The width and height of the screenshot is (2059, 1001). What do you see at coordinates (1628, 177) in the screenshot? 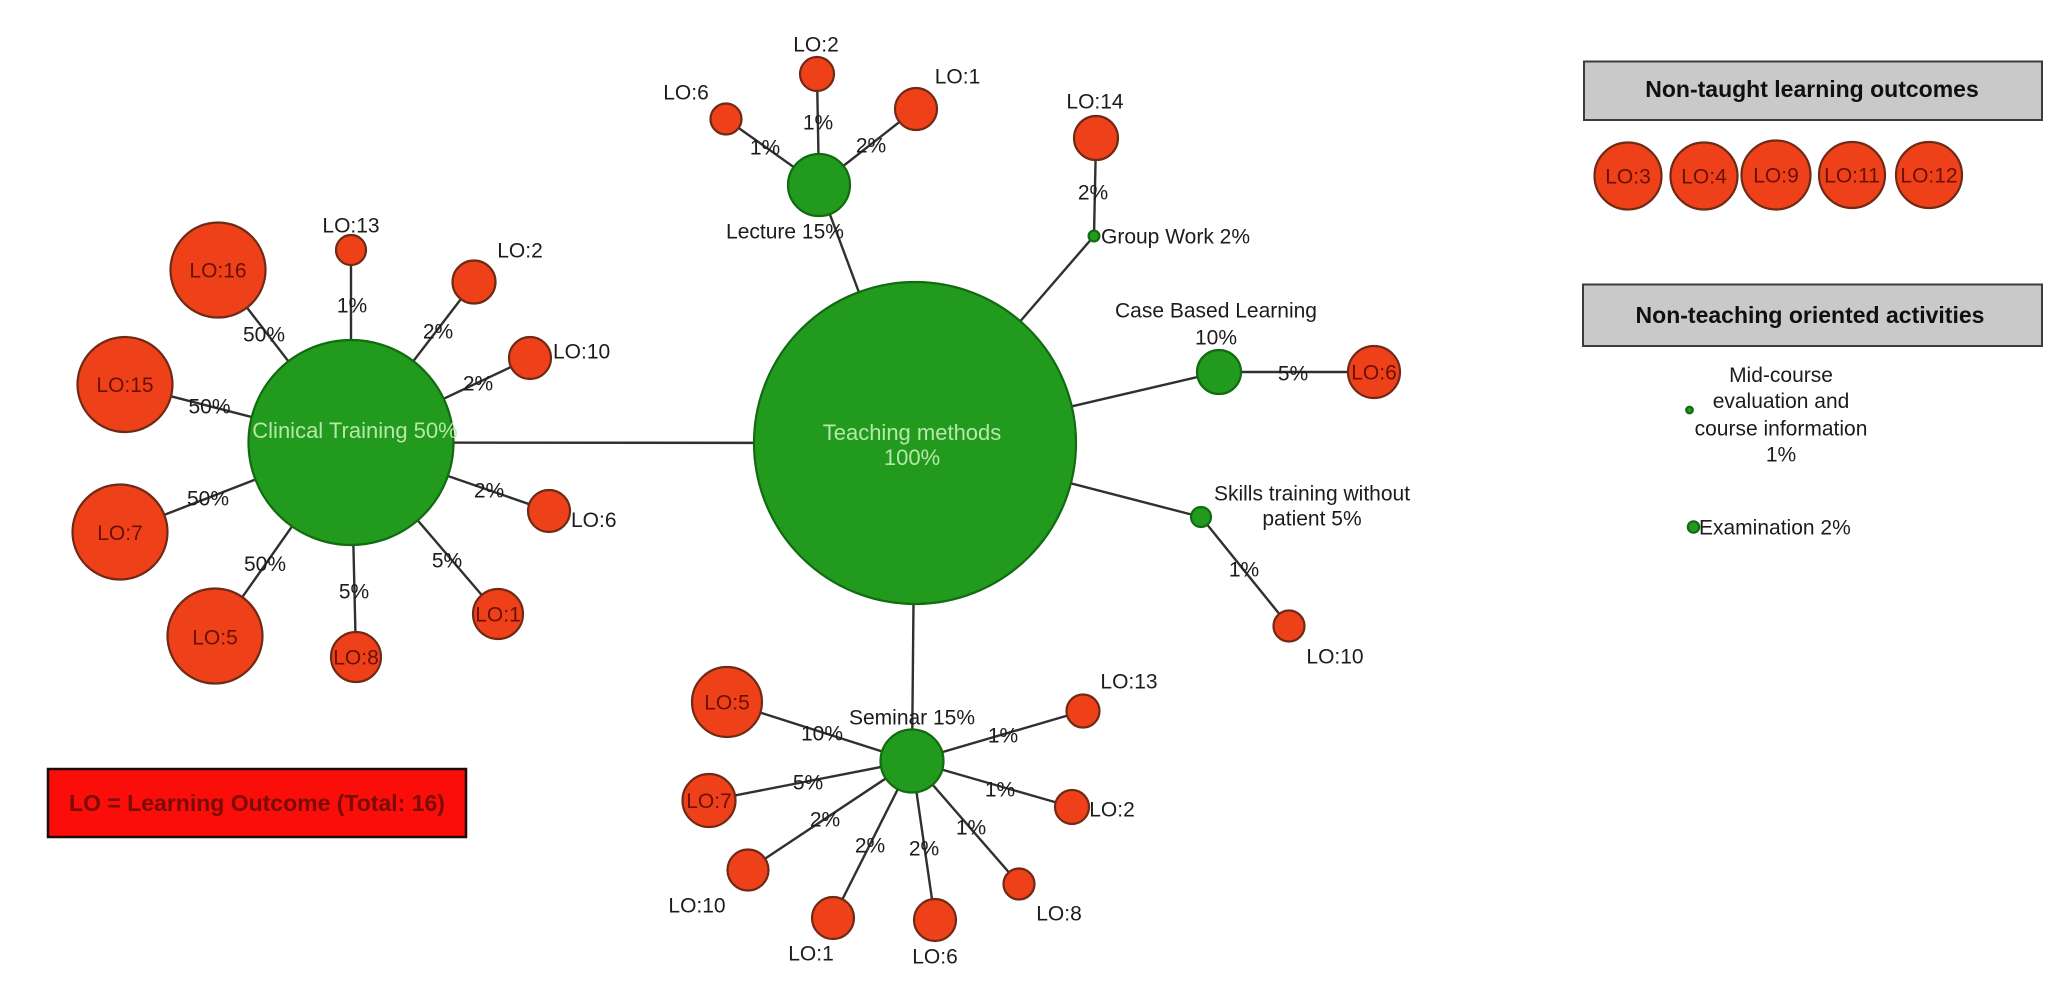
I see `svg-text: LO:3` at bounding box center [1628, 177].